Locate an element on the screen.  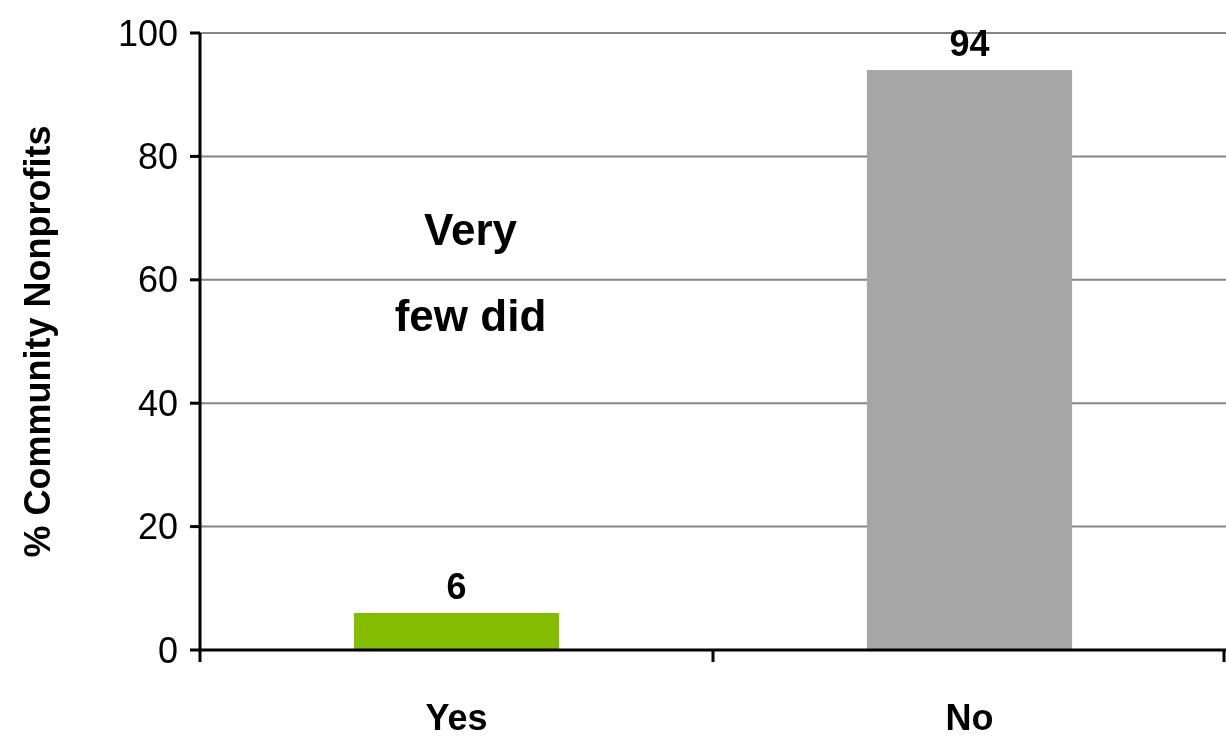
y-tick-label: 80 is located at coordinates (157, 156).